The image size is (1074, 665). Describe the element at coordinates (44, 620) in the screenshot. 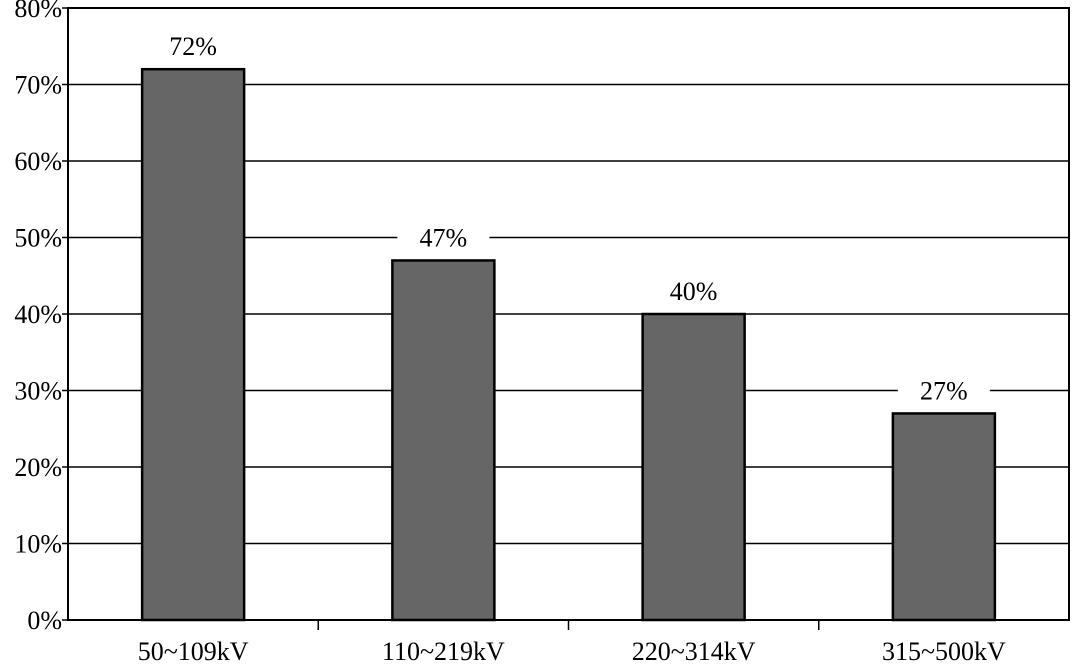

I see `y-tick-label: 0%` at that location.